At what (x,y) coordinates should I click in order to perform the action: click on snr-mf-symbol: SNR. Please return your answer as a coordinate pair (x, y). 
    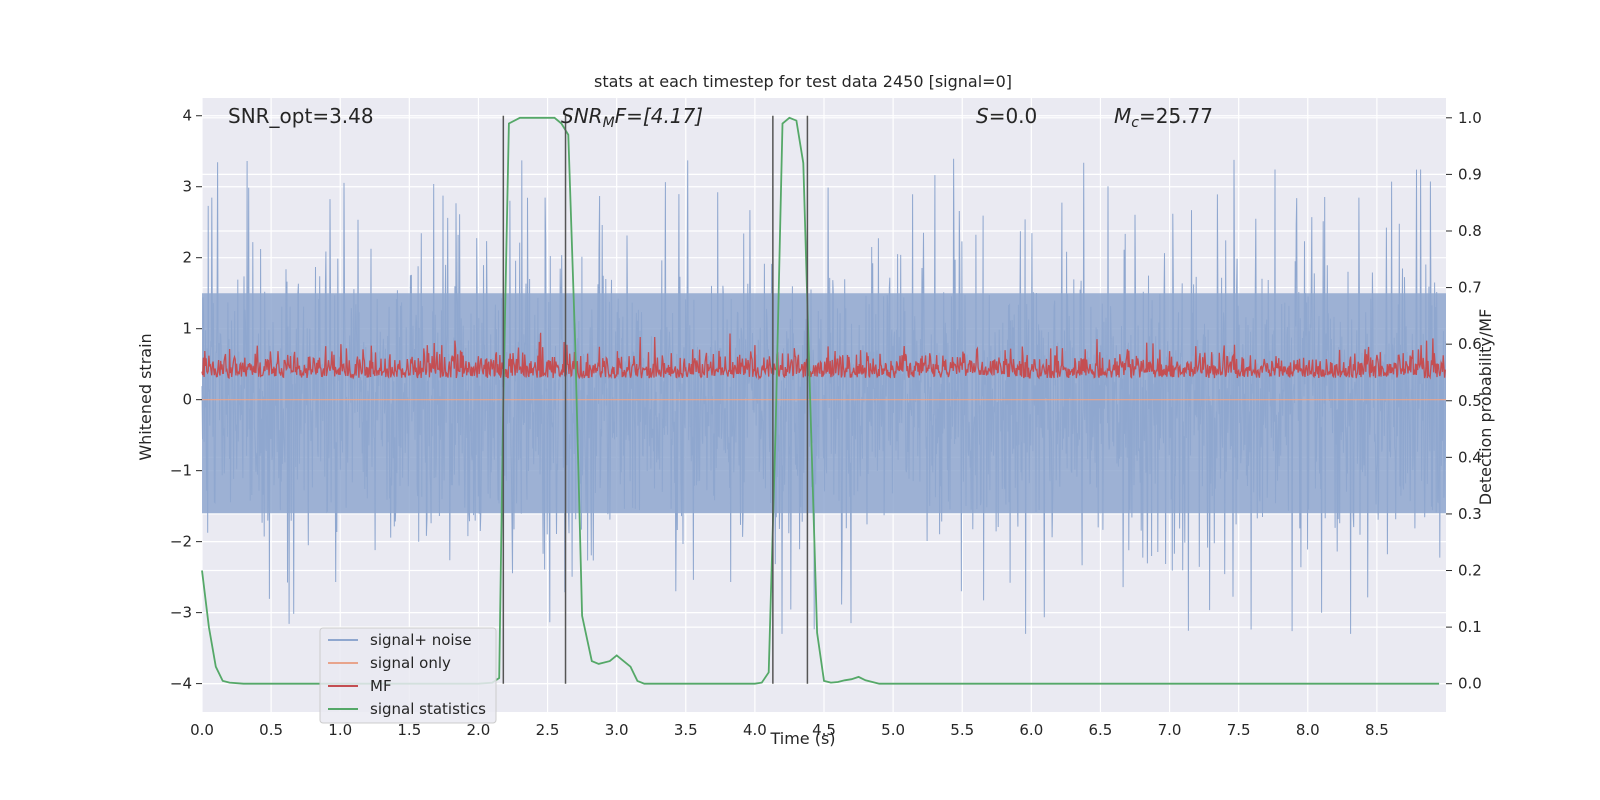
    Looking at the image, I should click on (582, 116).